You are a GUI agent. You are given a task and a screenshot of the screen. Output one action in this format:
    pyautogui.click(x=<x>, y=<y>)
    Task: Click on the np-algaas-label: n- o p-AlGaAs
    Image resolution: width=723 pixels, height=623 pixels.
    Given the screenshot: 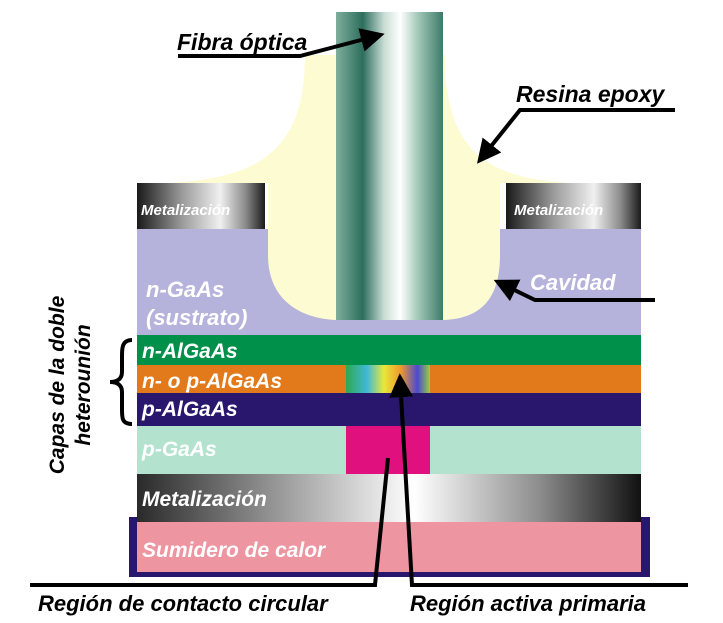 What is the action you would take?
    pyautogui.click(x=212, y=381)
    